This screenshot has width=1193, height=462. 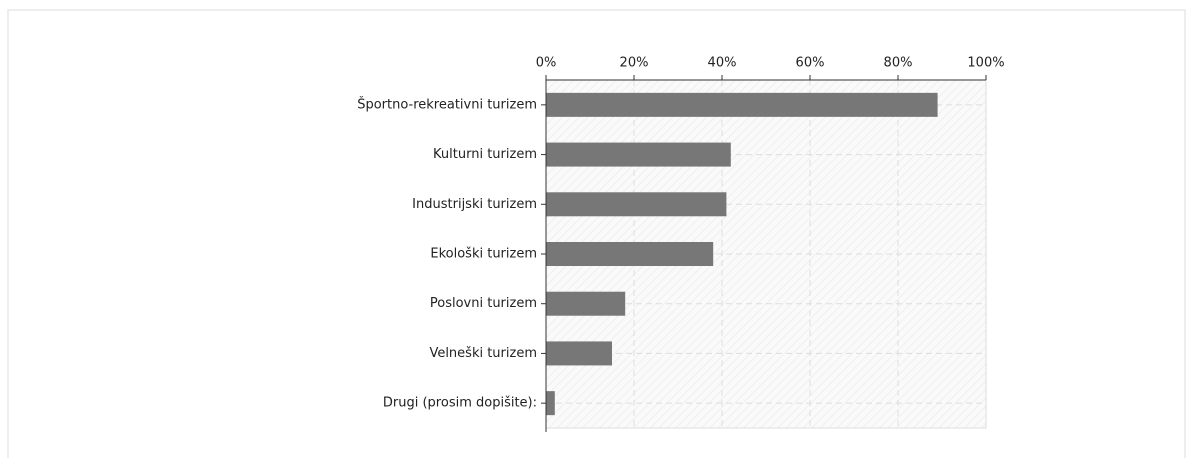 I want to click on y-tick-label: Drugi (prosim dopišite):, so click(x=460, y=403).